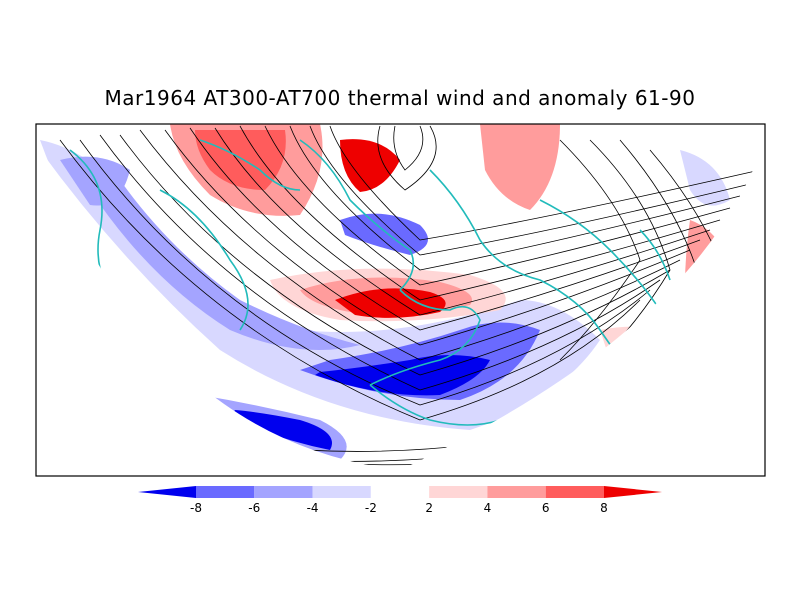 The height and width of the screenshot is (600, 800). Describe the element at coordinates (604, 508) in the screenshot. I see `colorbar-label: 8` at that location.